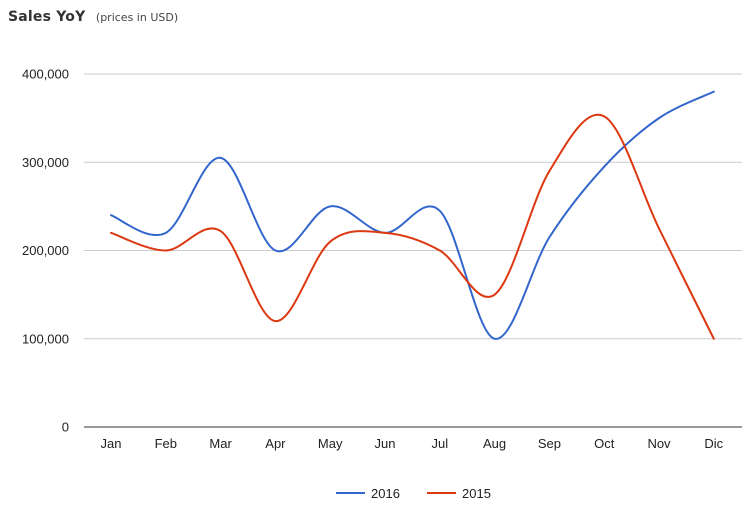 The height and width of the screenshot is (515, 755). What do you see at coordinates (137, 17) in the screenshot?
I see `chart-subtitle: (prices in USD)` at bounding box center [137, 17].